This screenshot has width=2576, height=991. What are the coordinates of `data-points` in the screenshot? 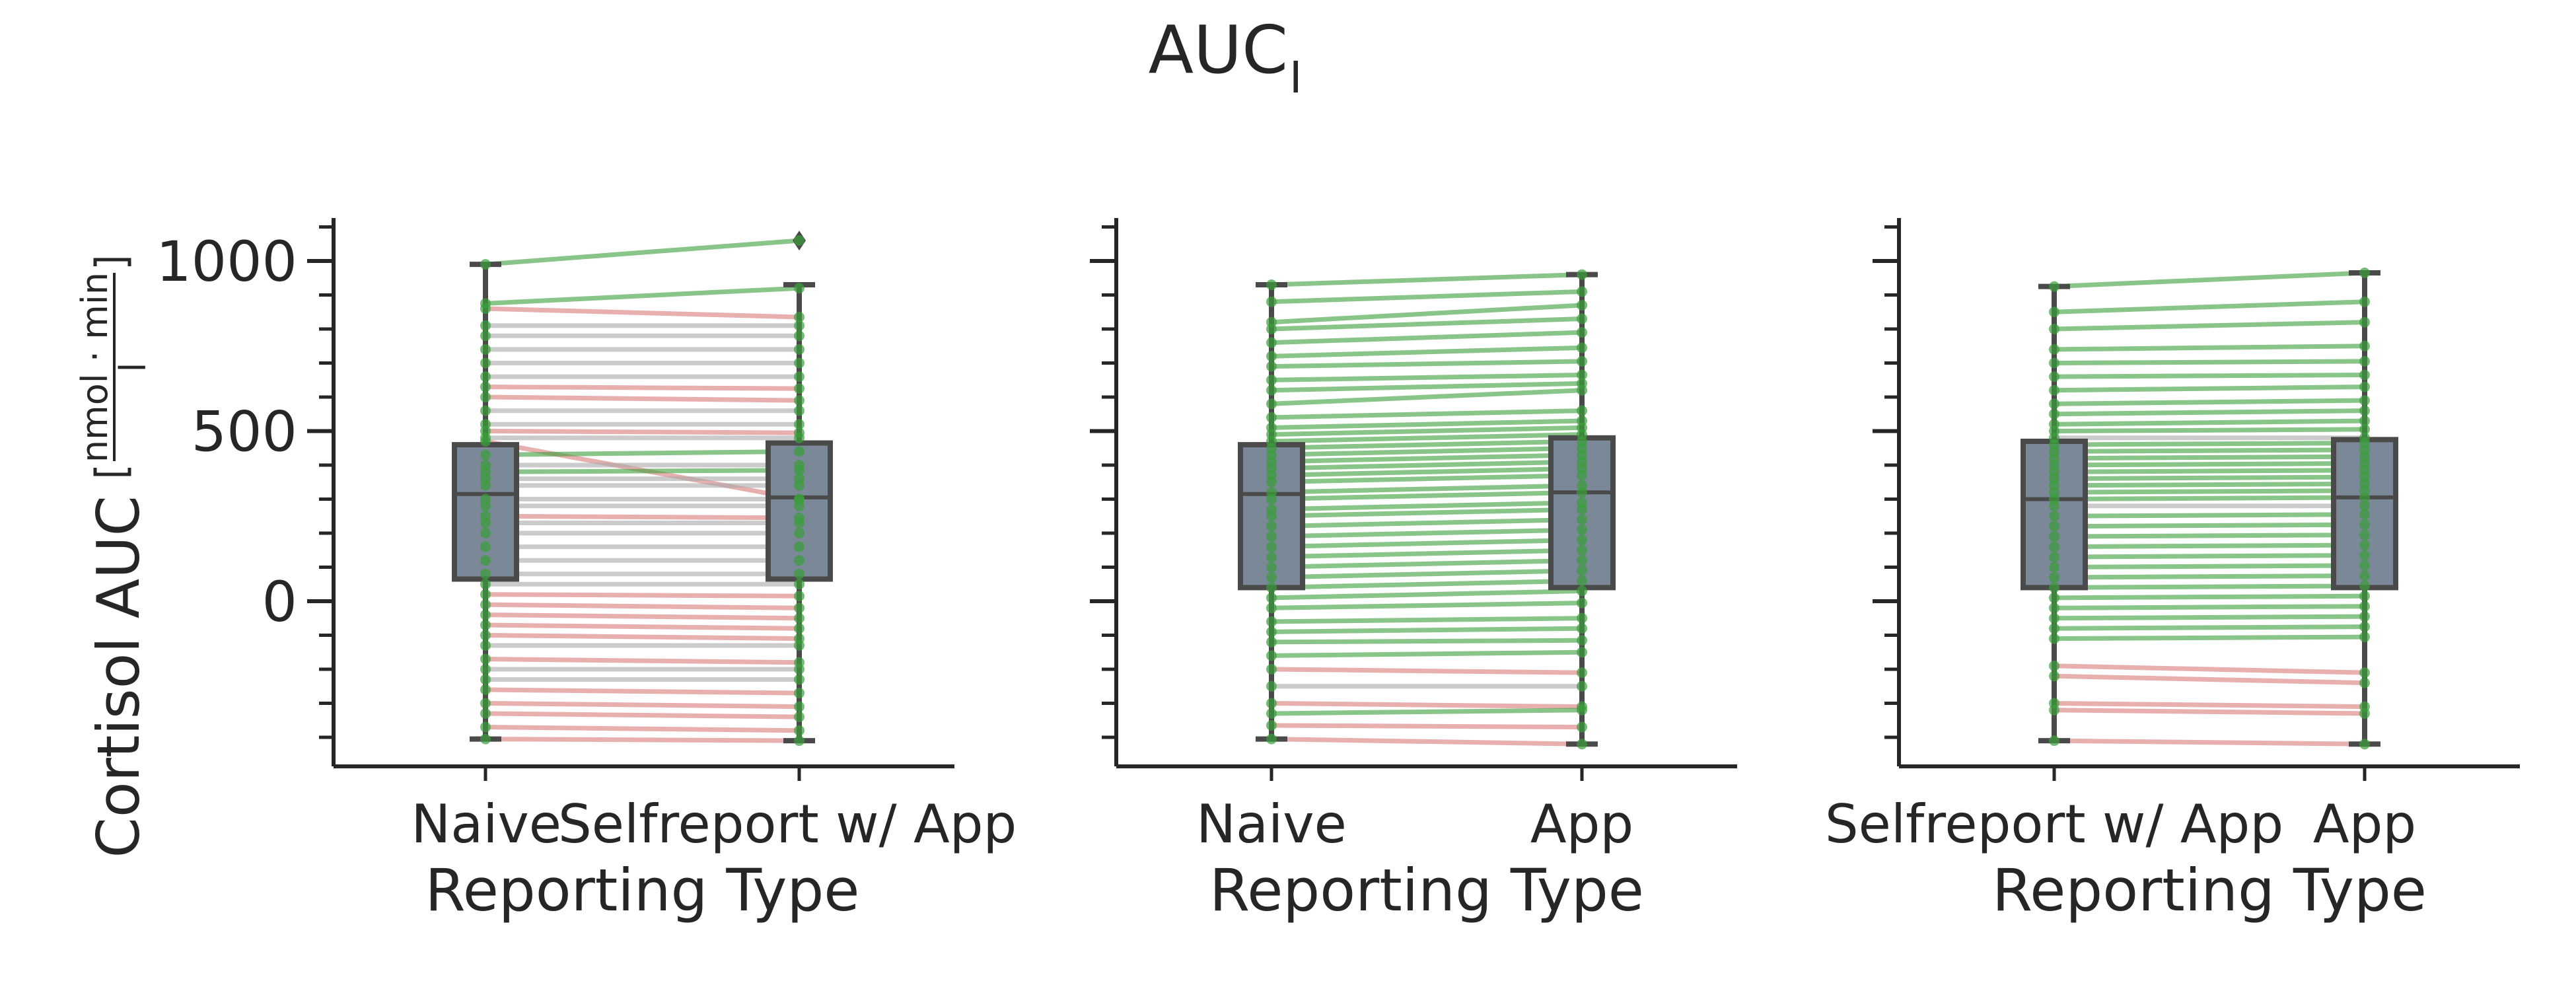 It's located at (1426, 509).